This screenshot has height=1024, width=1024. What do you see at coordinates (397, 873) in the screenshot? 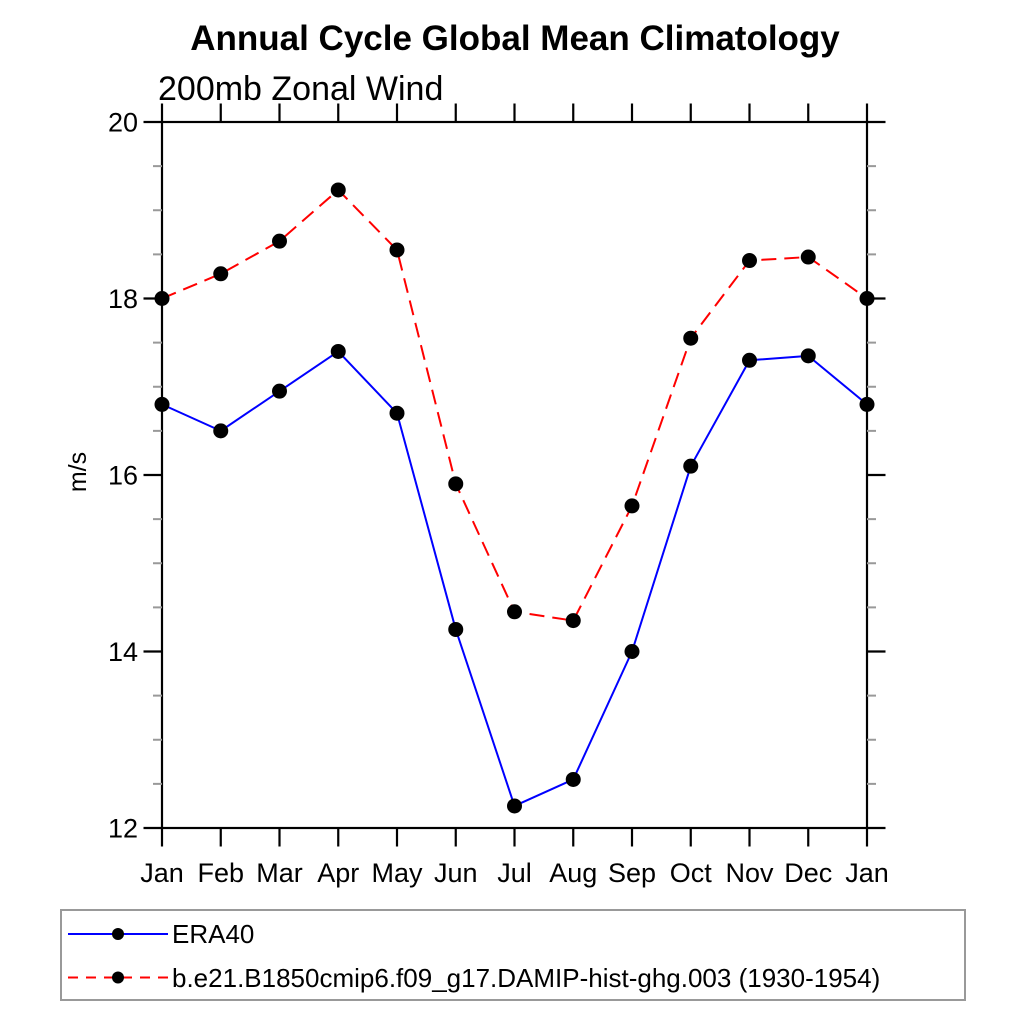
I see `x-tick-label: May` at bounding box center [397, 873].